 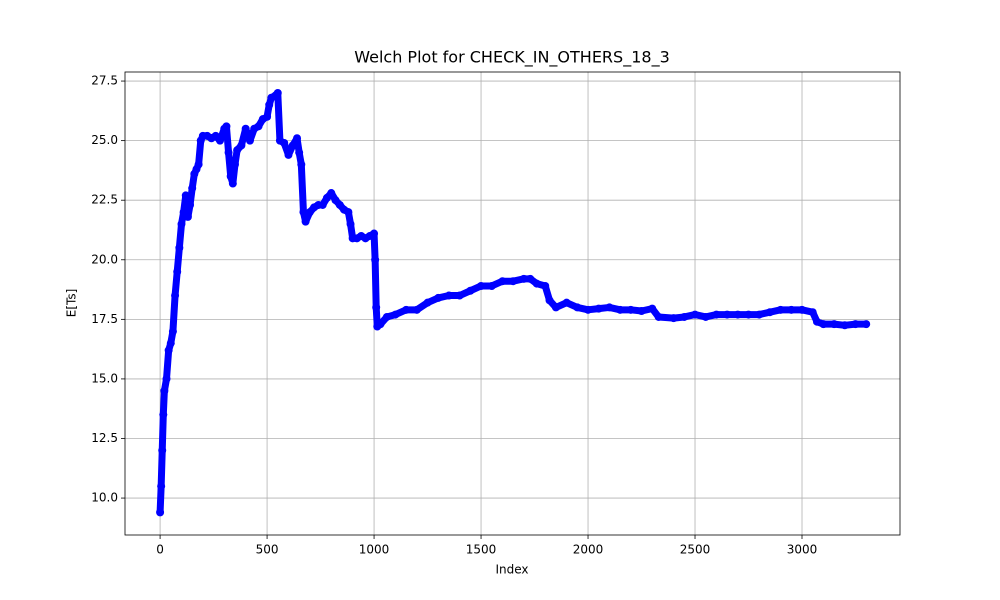 I want to click on x-tick-label: 2000, so click(x=588, y=550).